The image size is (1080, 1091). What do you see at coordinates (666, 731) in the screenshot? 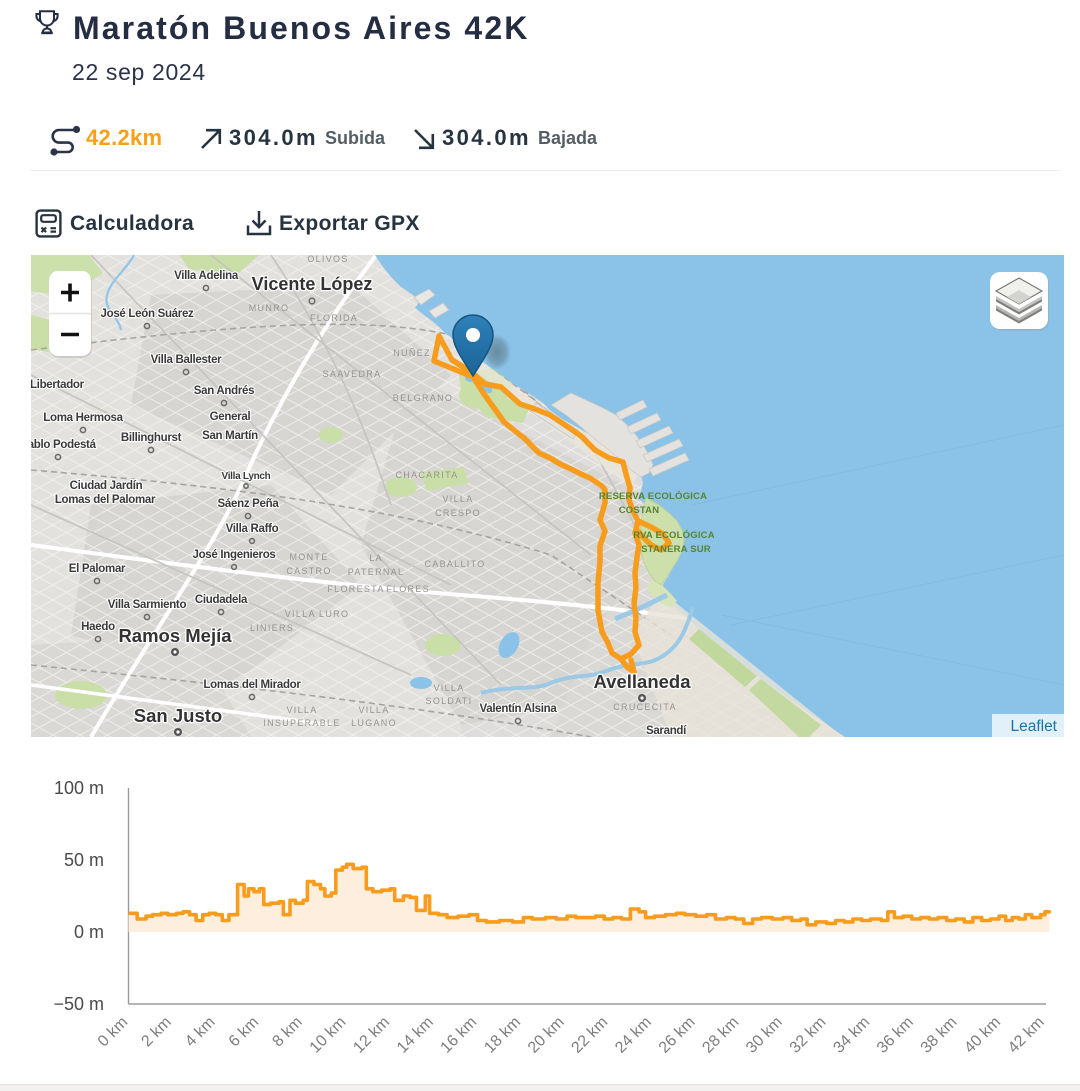
I see `svg-text: Sarandí` at bounding box center [666, 731].